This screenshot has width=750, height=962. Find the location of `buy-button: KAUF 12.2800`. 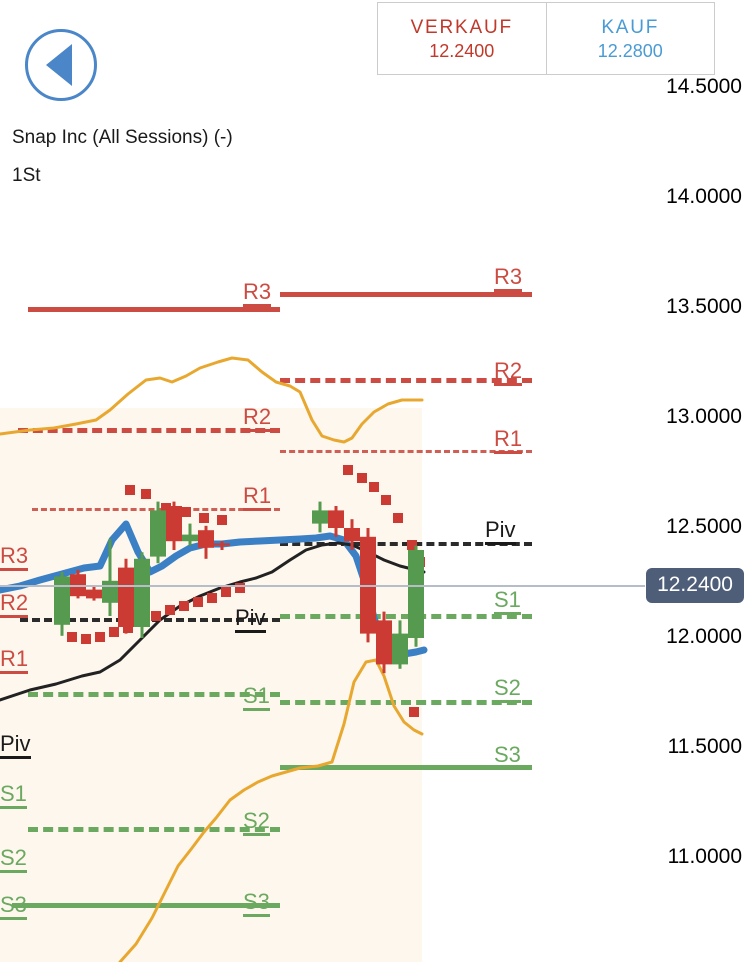

buy-button: KAUF 12.2800 is located at coordinates (631, 38).